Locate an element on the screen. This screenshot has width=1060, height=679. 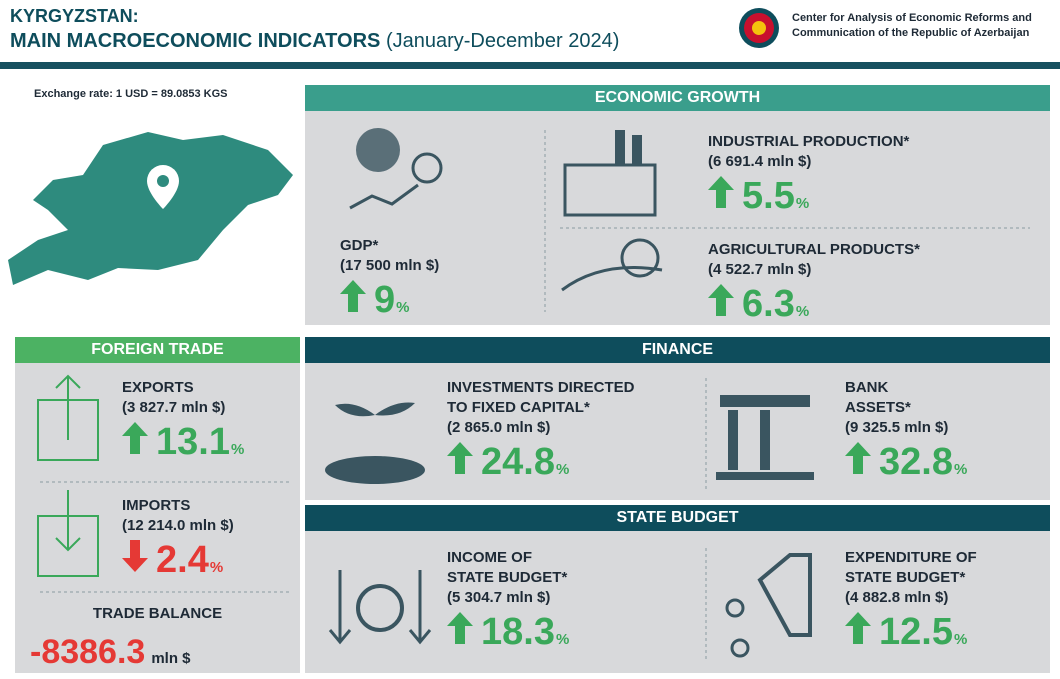
trade-balance-row: -8386.3 mln $ is located at coordinates (110, 652).